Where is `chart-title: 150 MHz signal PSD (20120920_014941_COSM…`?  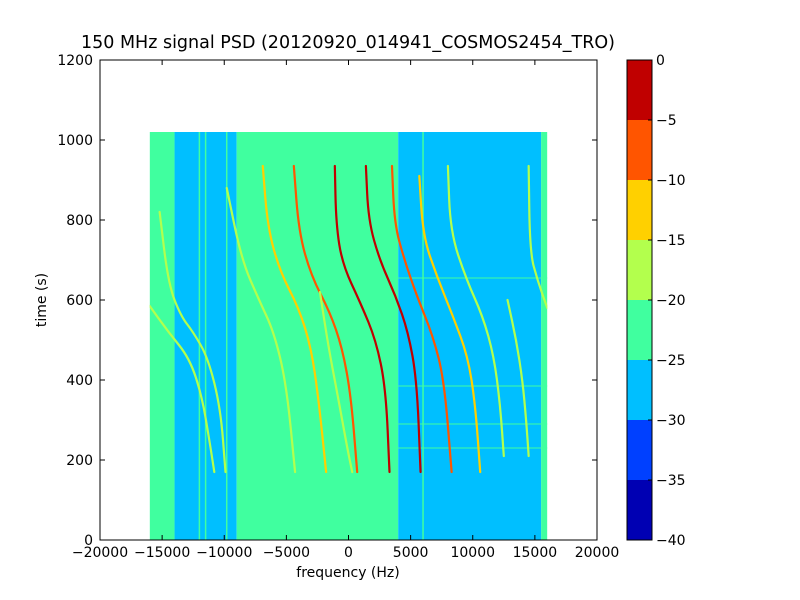 chart-title: 150 MHz signal PSD (20120920_014941_COSM… is located at coordinates (348, 43).